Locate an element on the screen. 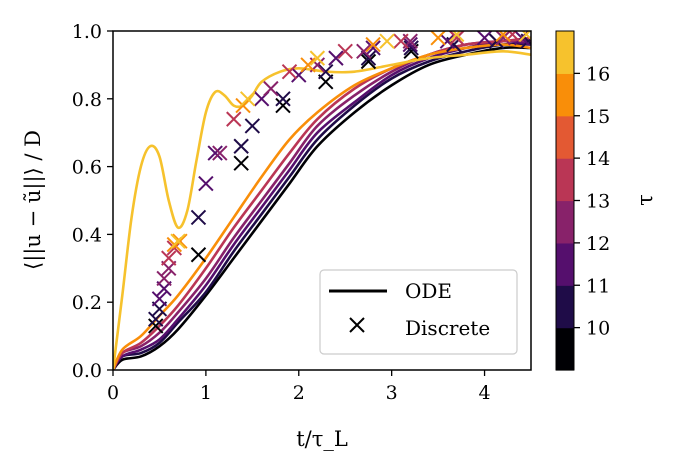  colorbar-tick-label: 16 is located at coordinates (598, 74).